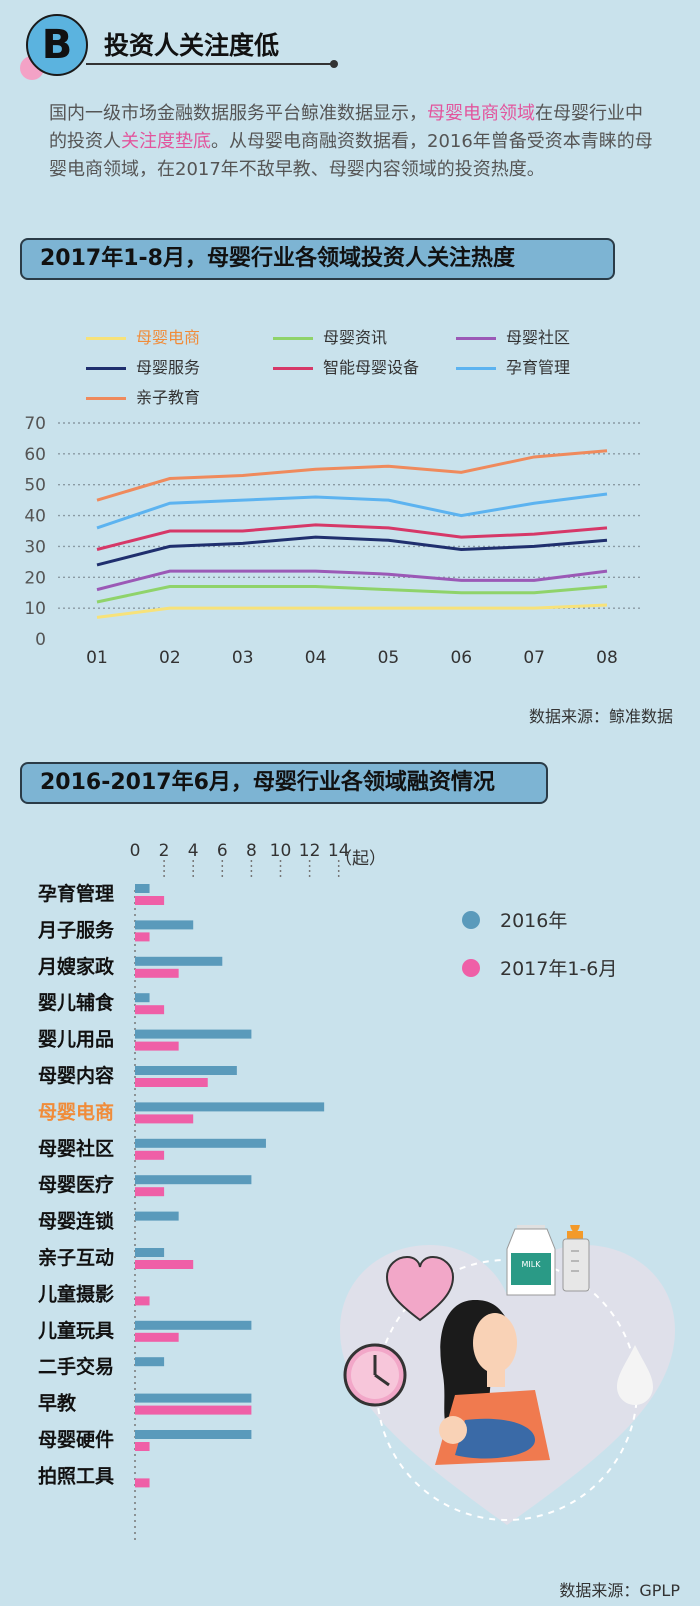 This screenshot has width=700, height=1606. Describe the element at coordinates (135, 851) in the screenshot. I see `x-tick-label: 0` at that location.